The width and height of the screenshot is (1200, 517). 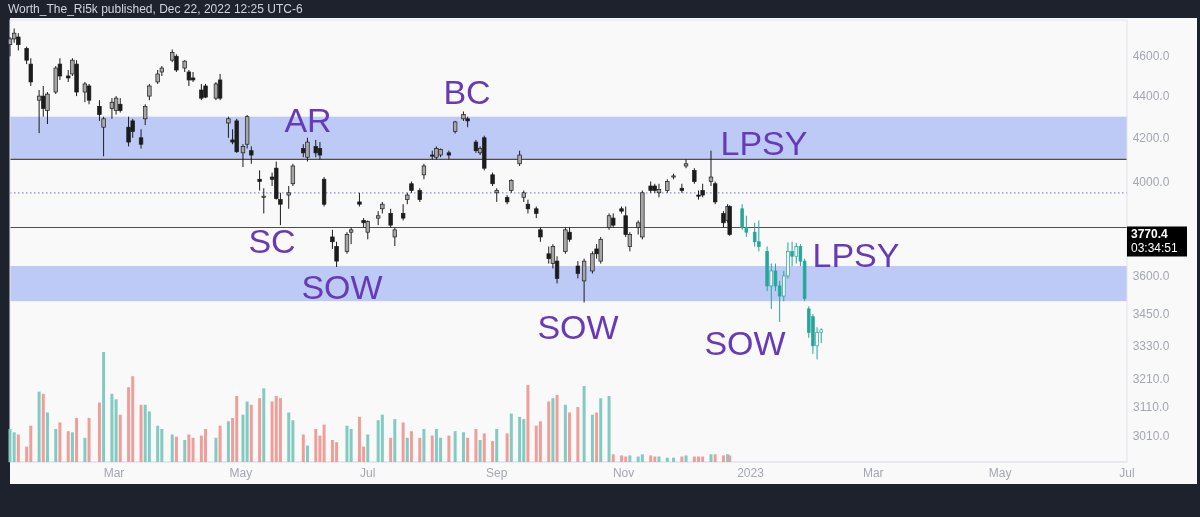 I want to click on chart-title: Worth_The_Ri5k published, Dec 22, 2022 12:25 UTC-6, so click(x=155, y=9).